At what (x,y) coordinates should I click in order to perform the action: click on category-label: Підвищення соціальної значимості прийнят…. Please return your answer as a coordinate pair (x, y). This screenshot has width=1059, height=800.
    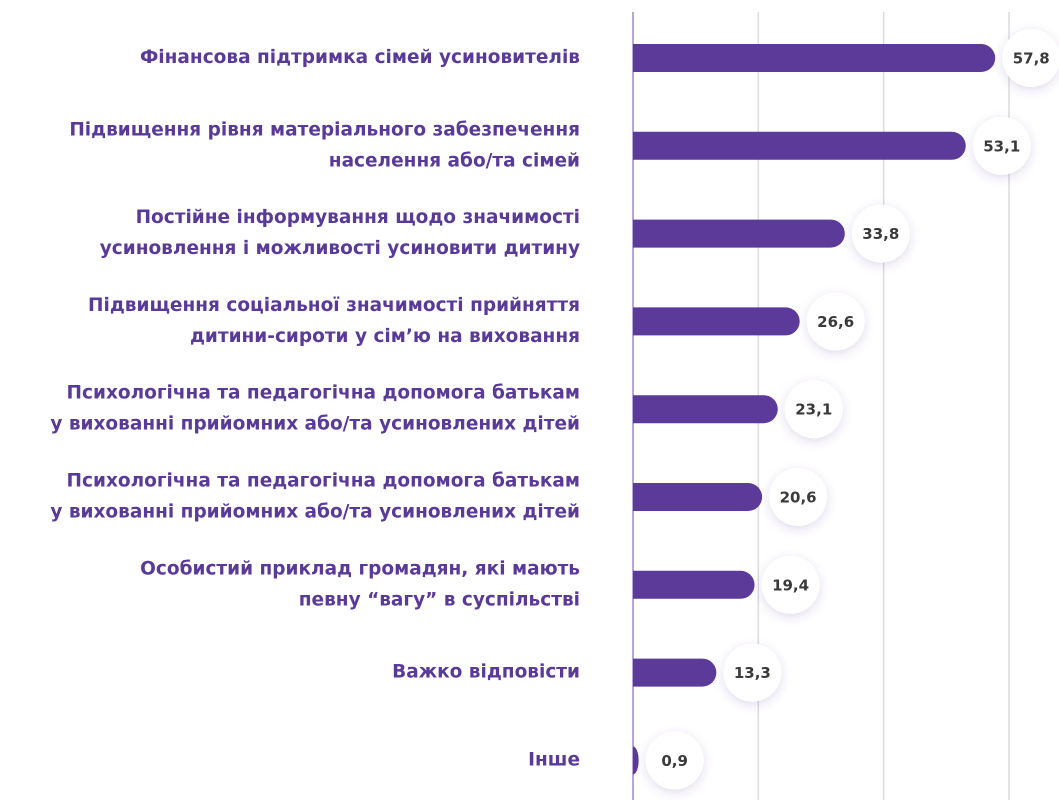
    Looking at the image, I should click on (334, 305).